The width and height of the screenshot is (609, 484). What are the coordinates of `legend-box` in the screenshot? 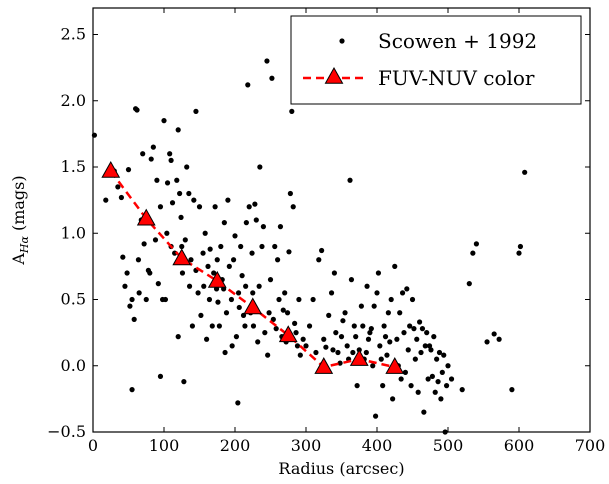 It's located at (436, 60).